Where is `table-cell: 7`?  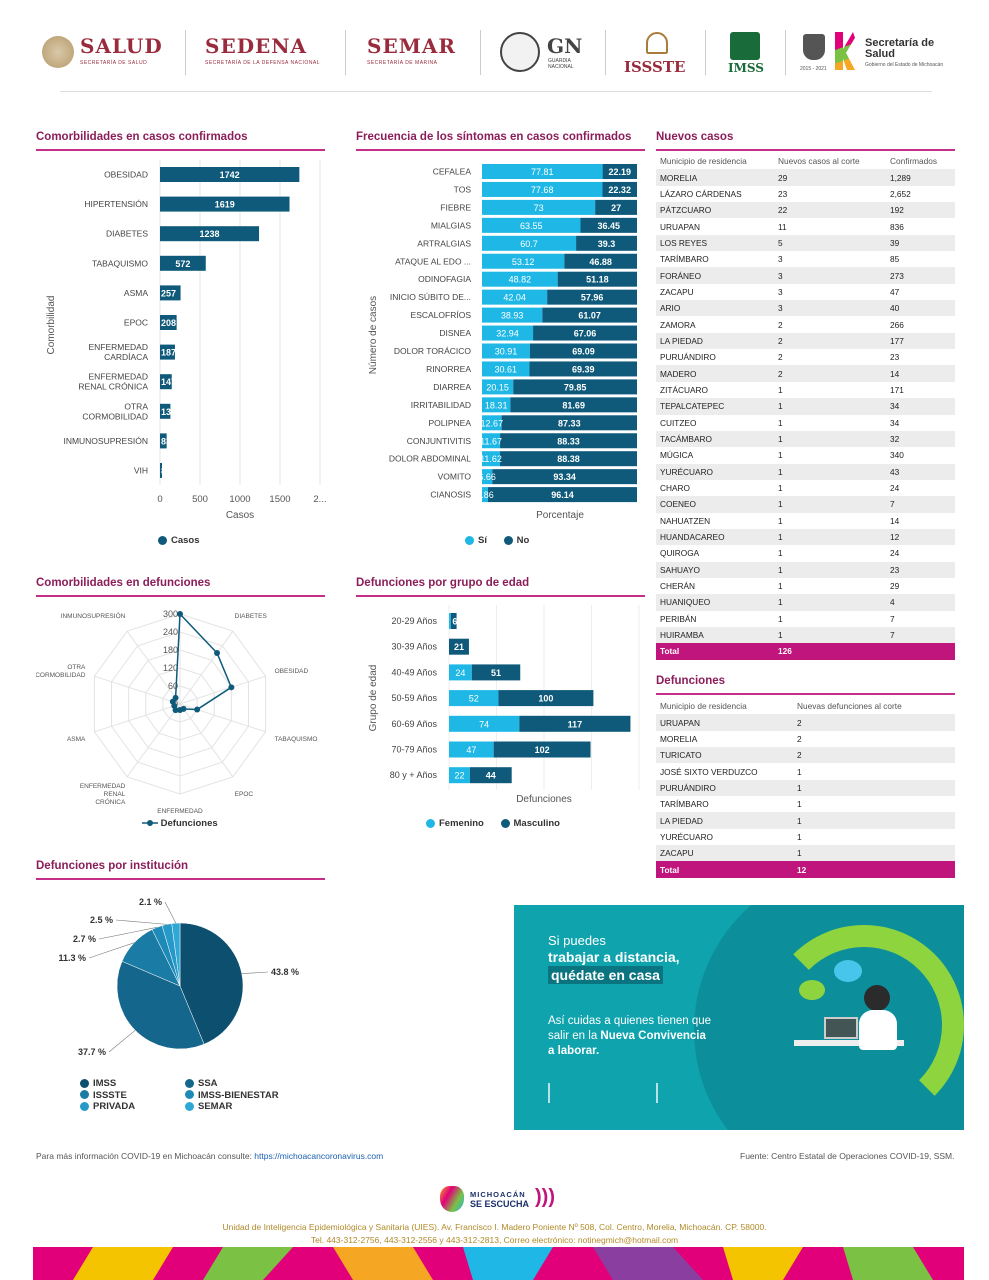
table-cell: 7 is located at coordinates (892, 618).